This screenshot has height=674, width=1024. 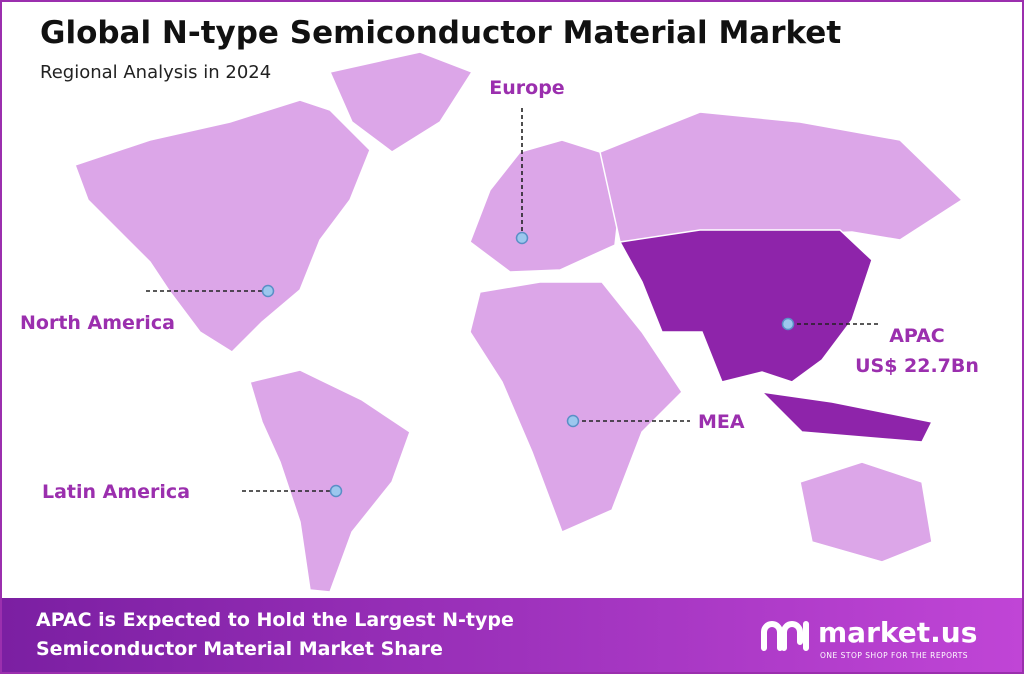 What do you see at coordinates (401, 102) in the screenshot?
I see `greenland` at bounding box center [401, 102].